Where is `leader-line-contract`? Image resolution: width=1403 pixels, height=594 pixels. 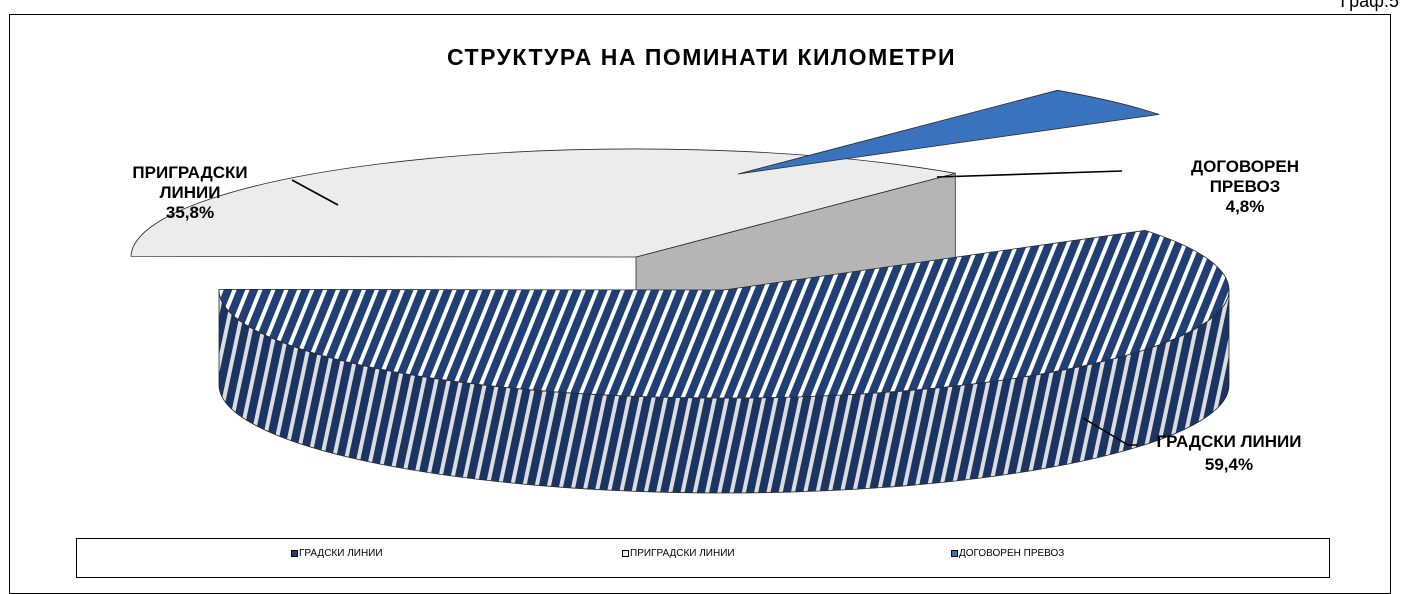 leader-line-contract is located at coordinates (1029, 174).